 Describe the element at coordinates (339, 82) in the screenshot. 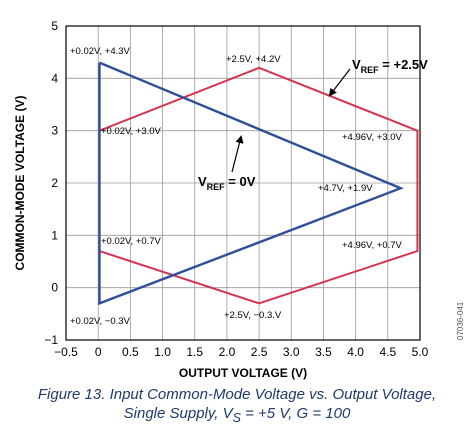

I see `vref-2-5-arrow` at that location.